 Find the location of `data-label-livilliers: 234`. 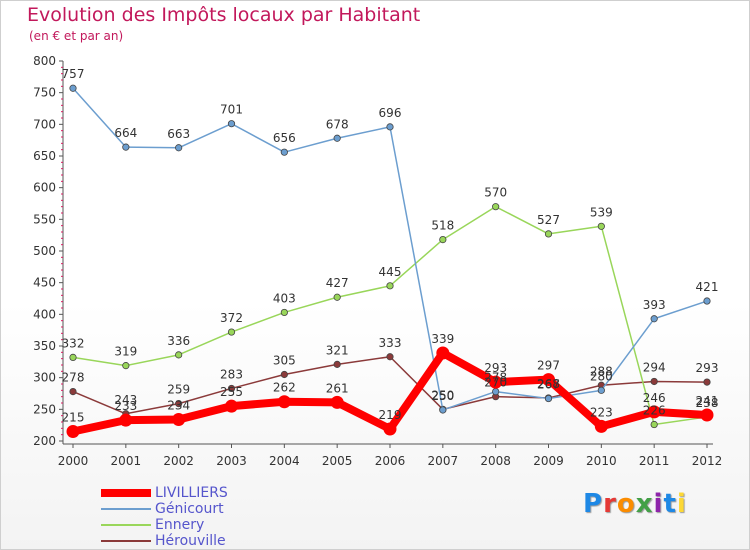

data-label-livilliers: 234 is located at coordinates (178, 405).